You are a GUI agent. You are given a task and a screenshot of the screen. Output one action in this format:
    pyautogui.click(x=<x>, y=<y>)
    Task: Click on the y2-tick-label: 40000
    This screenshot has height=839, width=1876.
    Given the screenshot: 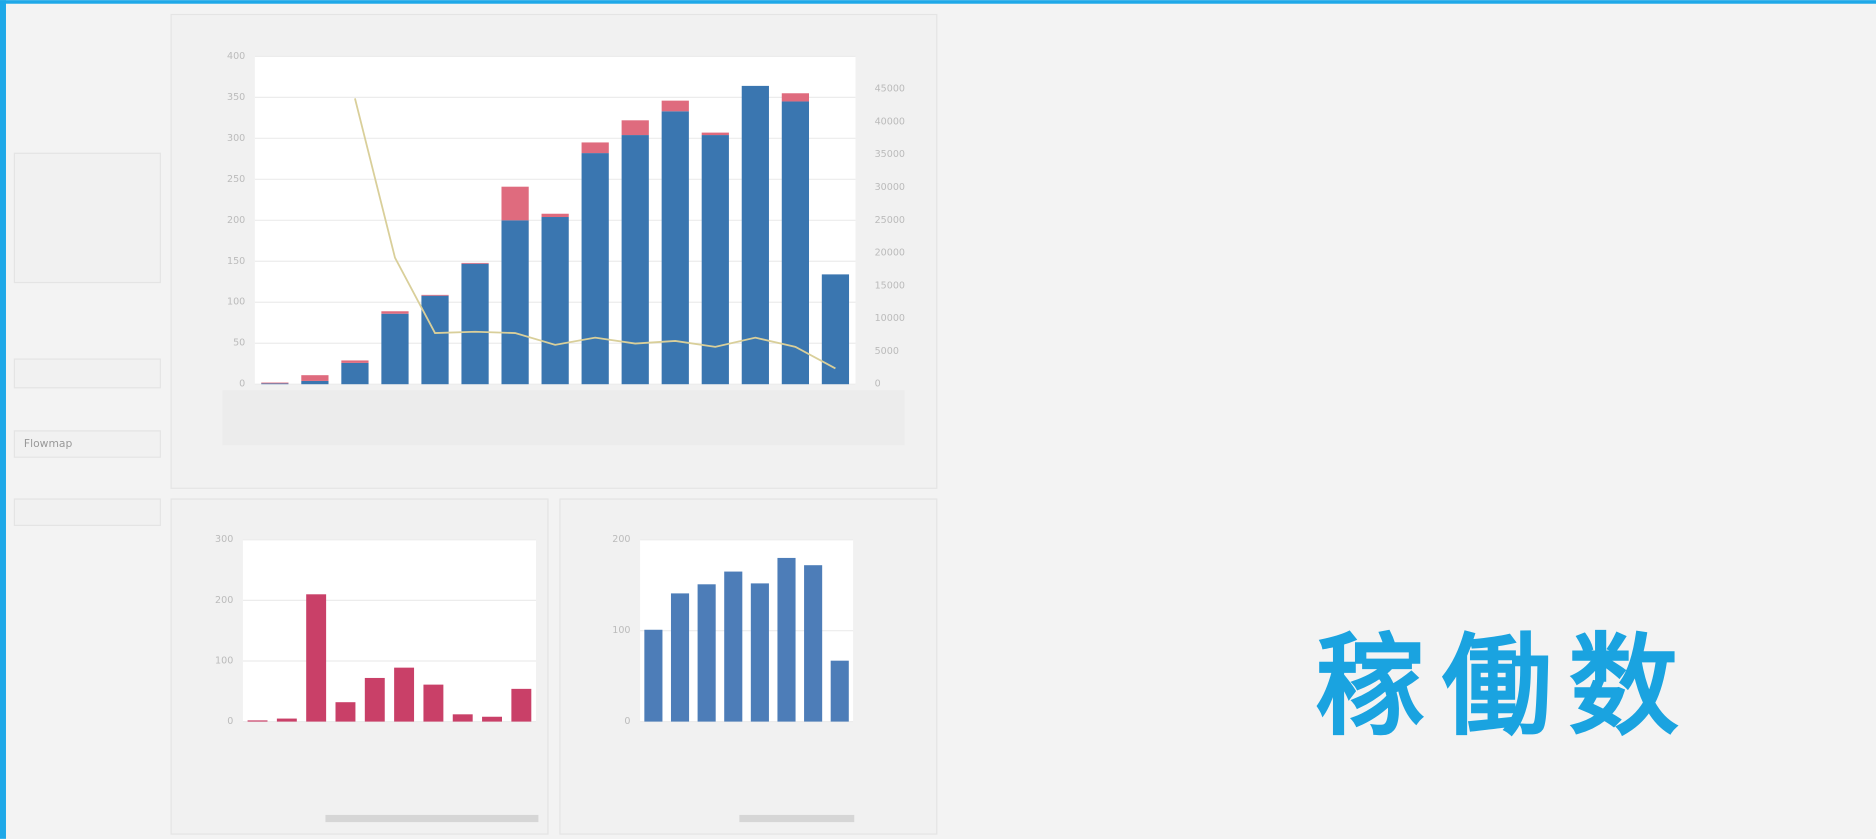 What is the action you would take?
    pyautogui.click(x=890, y=121)
    